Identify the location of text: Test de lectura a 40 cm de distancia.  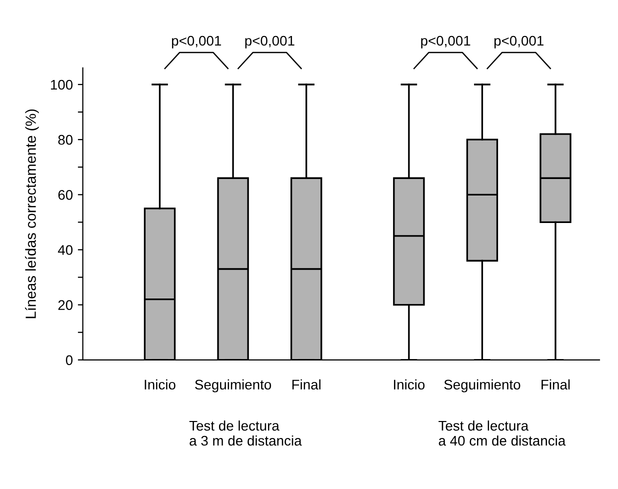
(502, 433).